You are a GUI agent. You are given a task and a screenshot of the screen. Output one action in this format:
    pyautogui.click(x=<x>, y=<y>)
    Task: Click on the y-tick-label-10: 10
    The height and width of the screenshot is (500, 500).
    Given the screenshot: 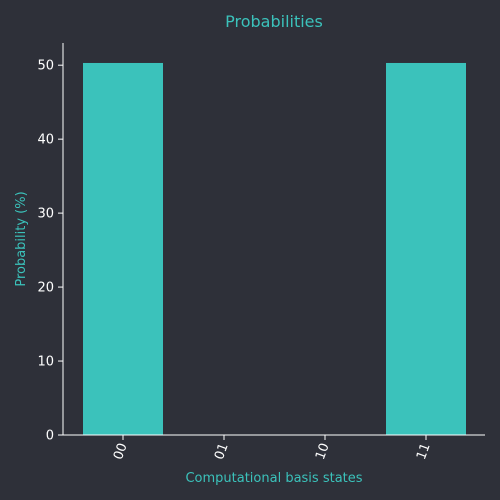 What is the action you would take?
    pyautogui.click(x=45, y=362)
    